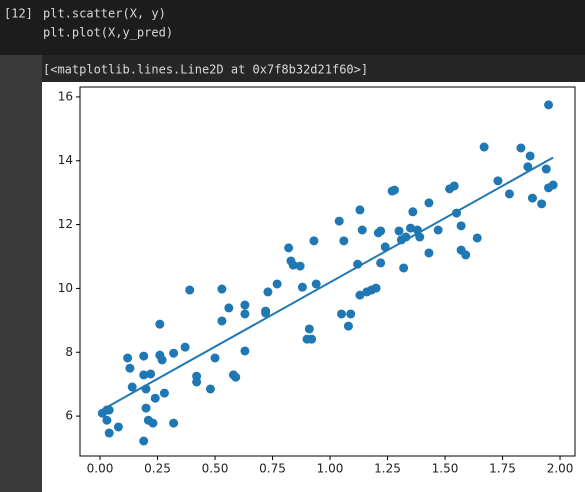 This screenshot has height=492, width=585. Describe the element at coordinates (69, 416) in the screenshot. I see `y-tick-label: 6` at that location.